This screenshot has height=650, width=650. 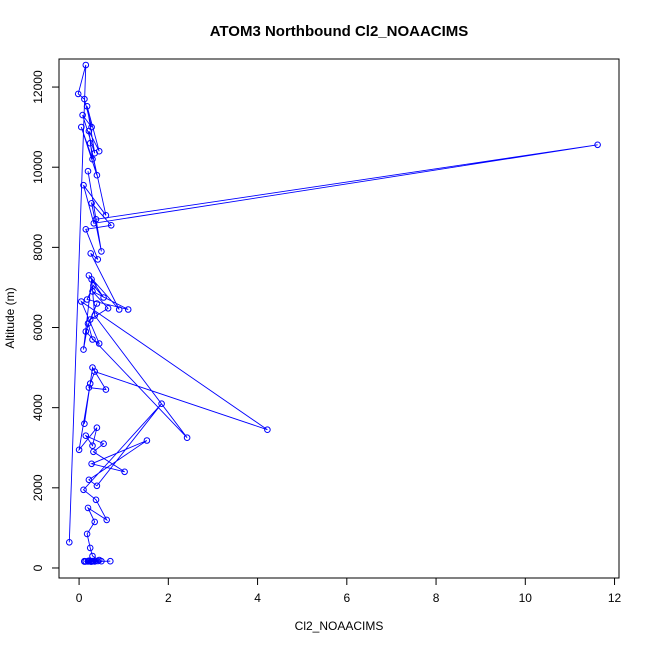 I want to click on x-axis-label: Cl2_NOAACIMS, so click(x=339, y=626).